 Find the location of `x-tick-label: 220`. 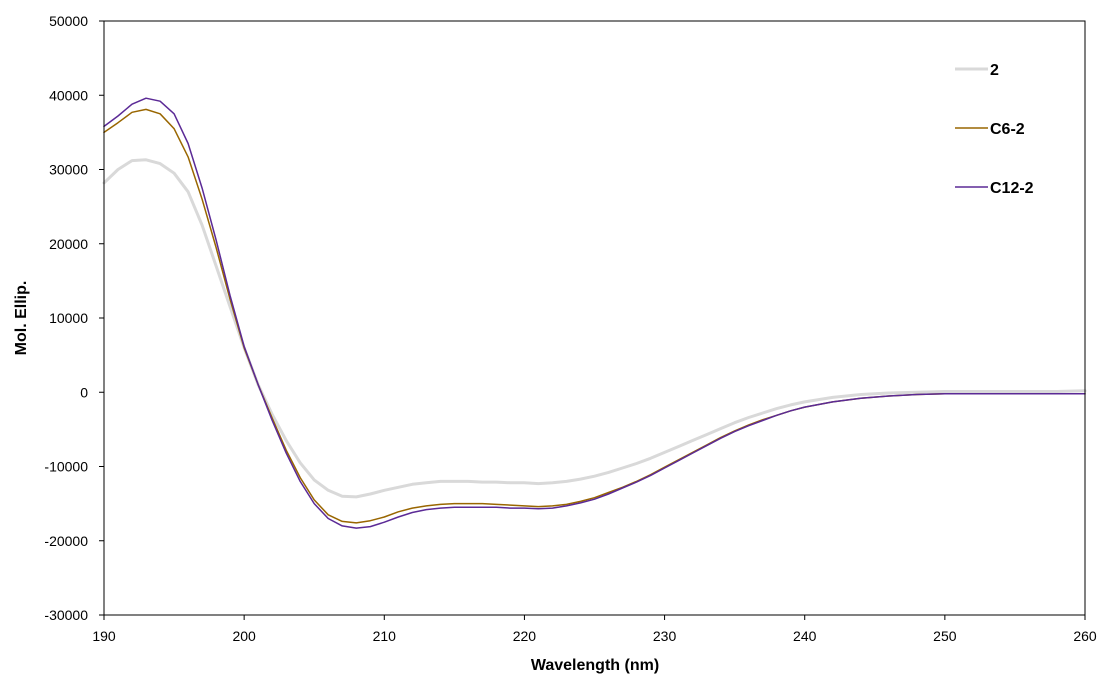

x-tick-label: 220 is located at coordinates (525, 636).